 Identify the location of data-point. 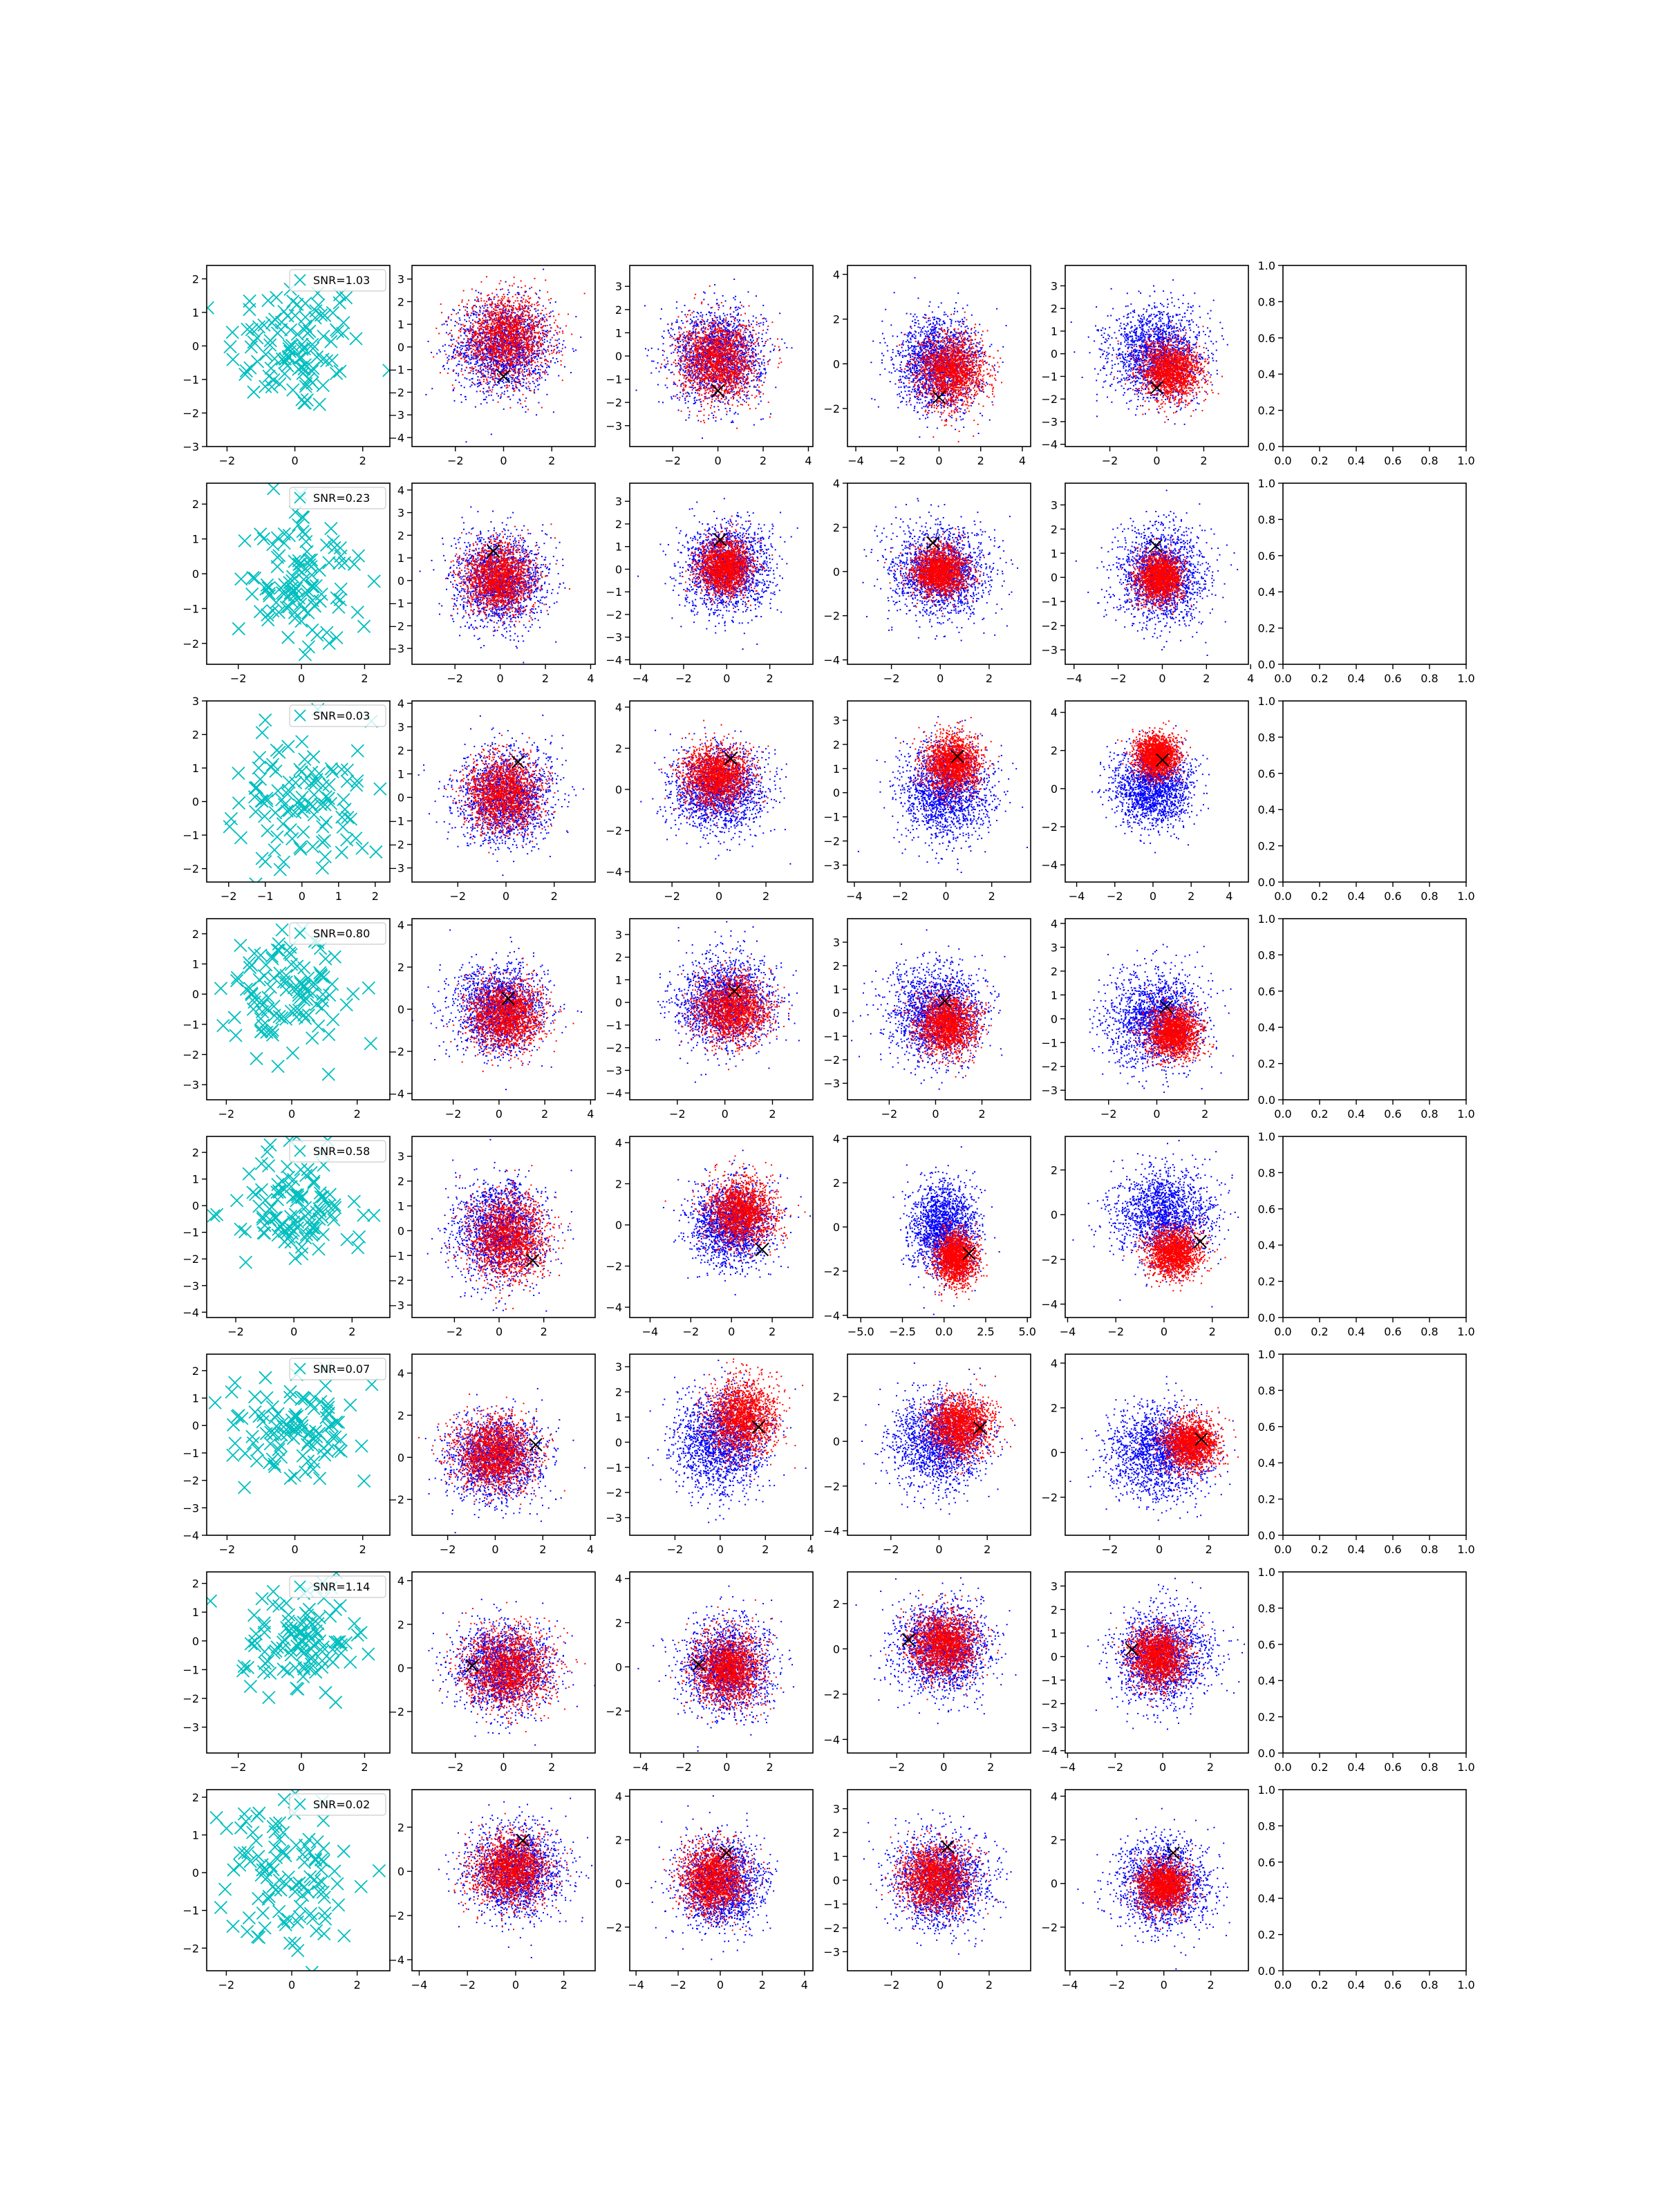
(276, 297).